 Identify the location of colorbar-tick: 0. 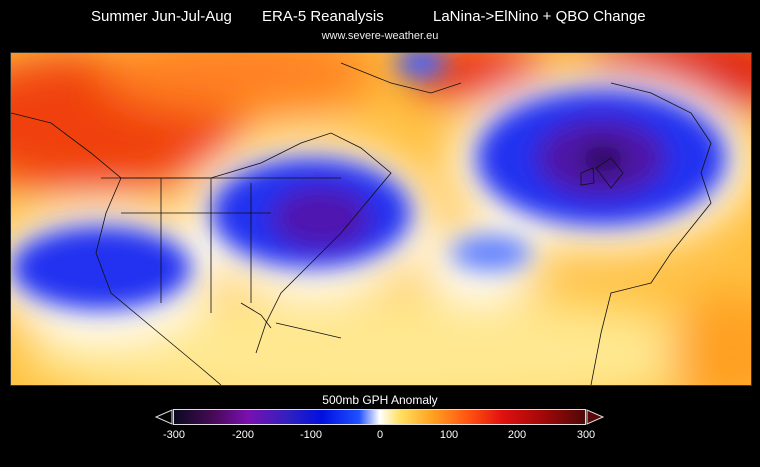
(380, 435).